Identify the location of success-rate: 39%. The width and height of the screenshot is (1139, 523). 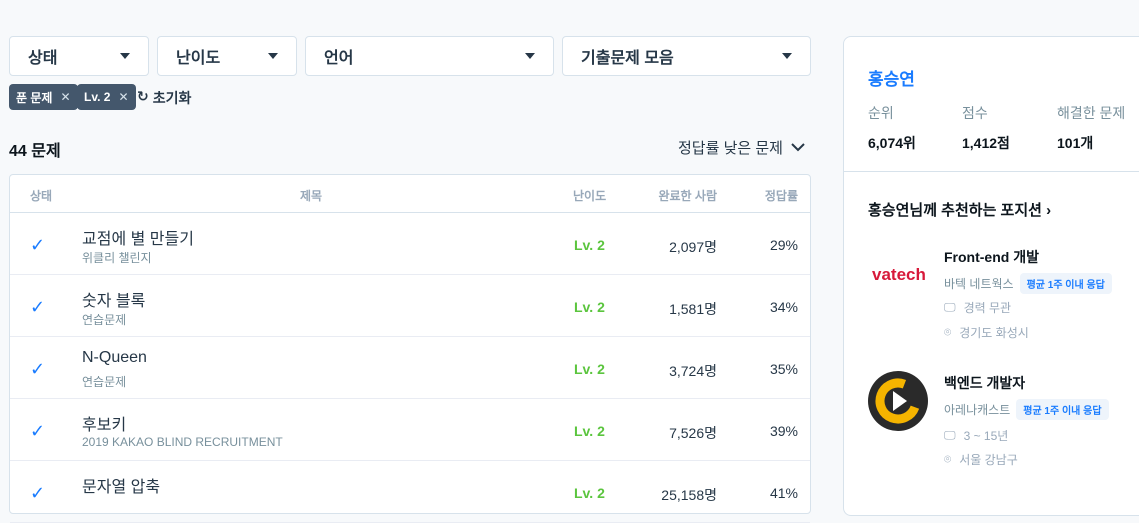
(783, 431).